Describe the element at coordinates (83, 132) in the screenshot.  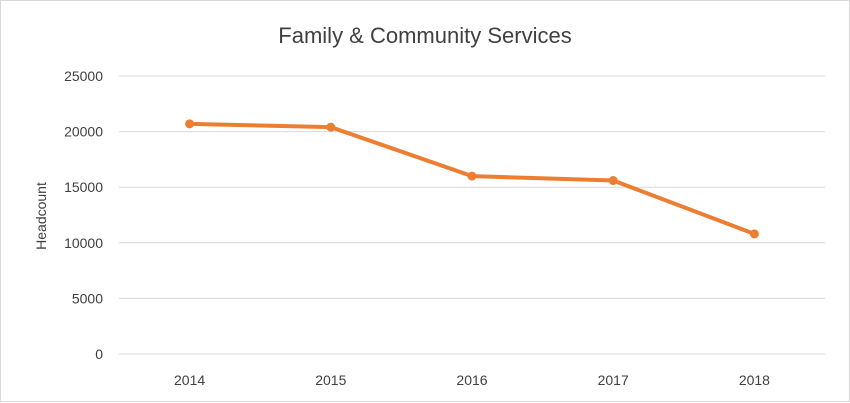
I see `y-tick-label: 20000` at that location.